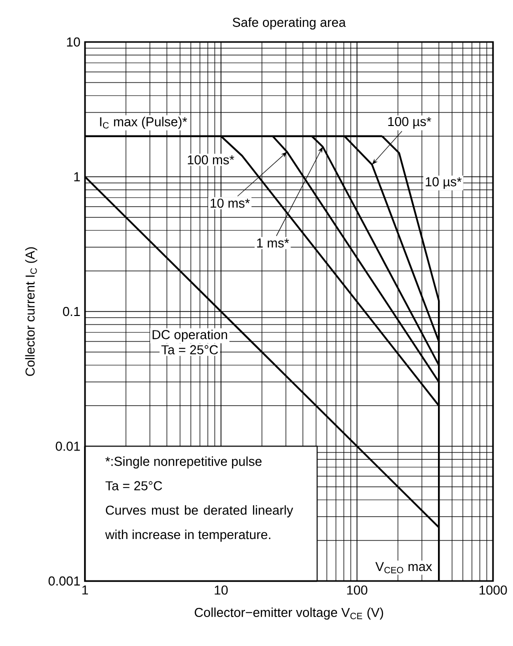  What do you see at coordinates (183, 462) in the screenshot?
I see `annotation: *:Single nonrepetitive pulse` at bounding box center [183, 462].